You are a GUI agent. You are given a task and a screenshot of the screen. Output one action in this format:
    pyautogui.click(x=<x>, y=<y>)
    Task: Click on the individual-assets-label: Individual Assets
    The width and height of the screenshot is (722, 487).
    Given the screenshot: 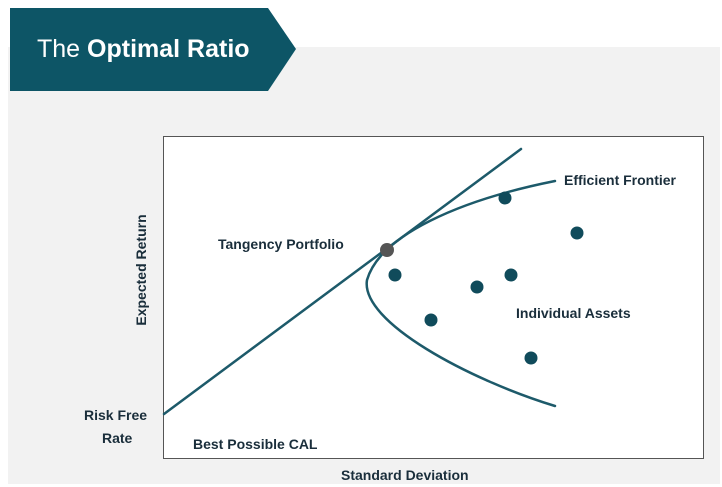 What is the action you would take?
    pyautogui.click(x=573, y=313)
    